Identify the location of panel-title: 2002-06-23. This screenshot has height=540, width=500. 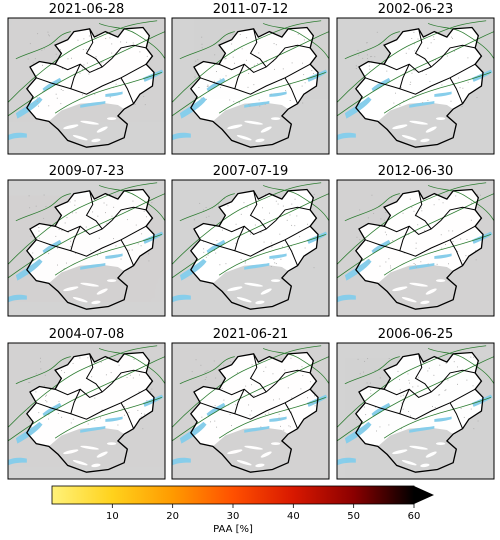
(416, 9).